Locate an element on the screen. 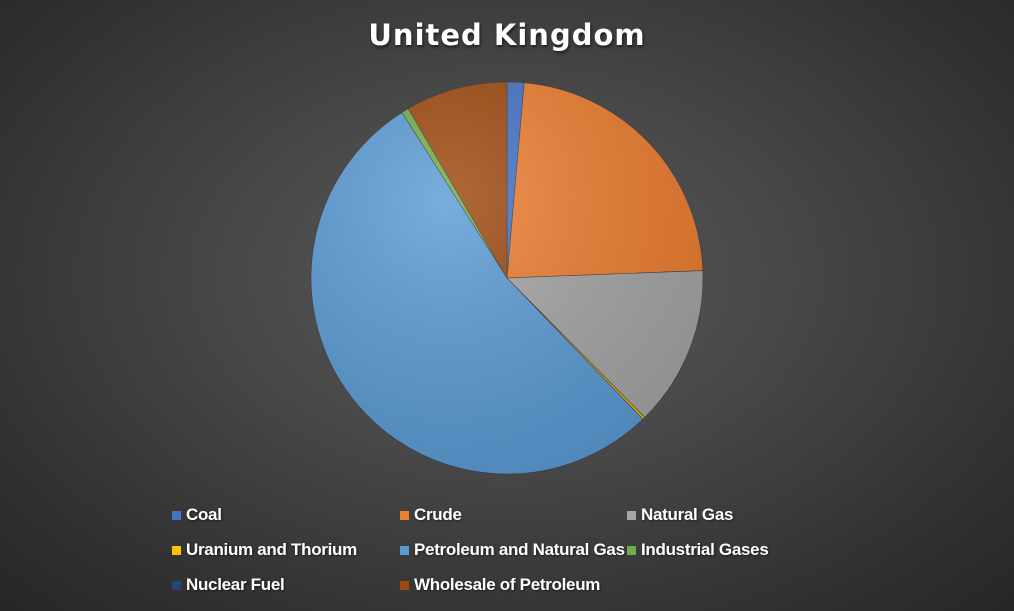 This screenshot has height=611, width=1014. legend-swatch-natural-gas is located at coordinates (631, 515).